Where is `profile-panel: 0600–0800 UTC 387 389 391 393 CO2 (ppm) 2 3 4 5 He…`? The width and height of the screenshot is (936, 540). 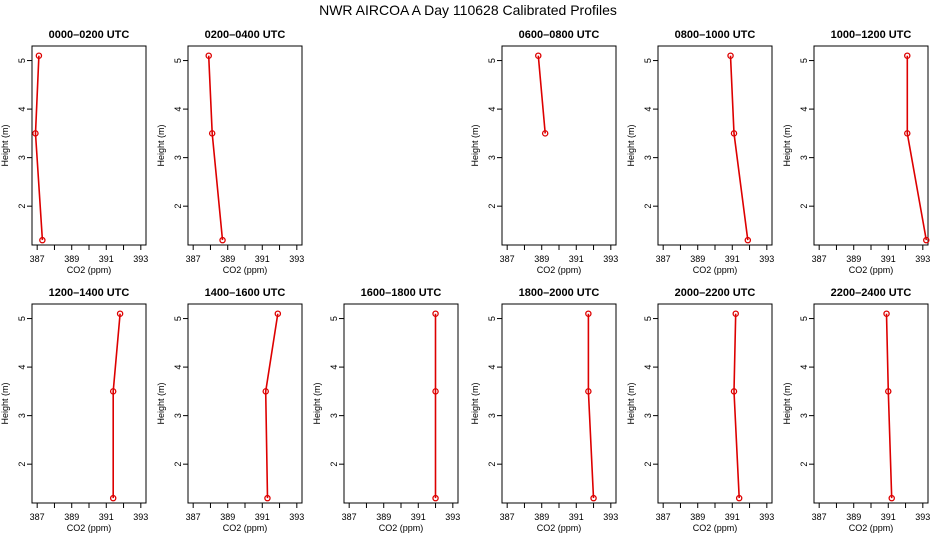 profile-panel: 0600–0800 UTC 387 389 391 393 CO2 (ppm) 2 3 4 5 He… is located at coordinates (544, 152).